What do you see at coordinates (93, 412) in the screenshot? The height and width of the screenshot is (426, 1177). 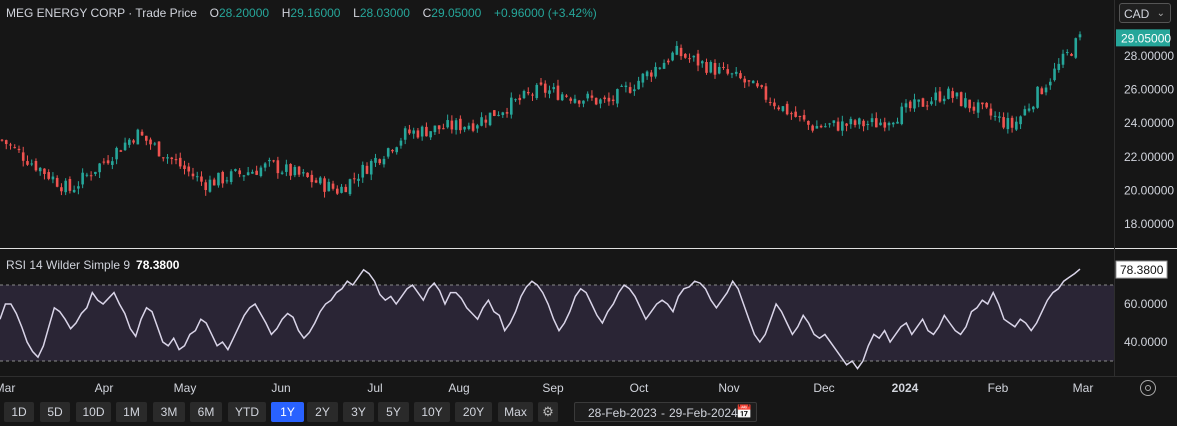 I see `range-button-10d: 10D` at bounding box center [93, 412].